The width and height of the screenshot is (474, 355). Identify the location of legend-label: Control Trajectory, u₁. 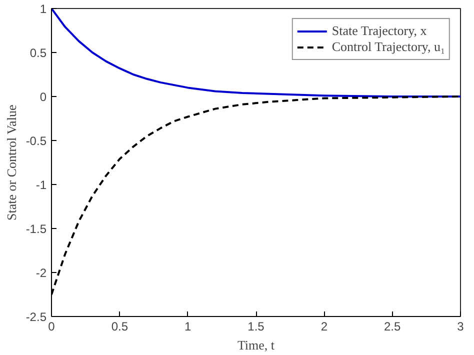
(388, 47).